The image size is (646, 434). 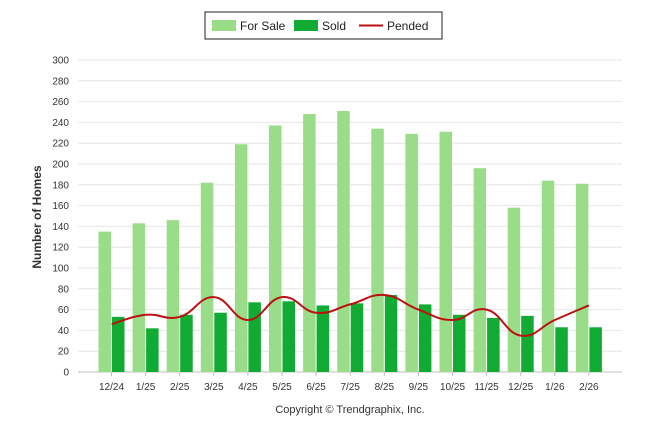 I want to click on y-tick-label: 140, so click(x=60, y=227).